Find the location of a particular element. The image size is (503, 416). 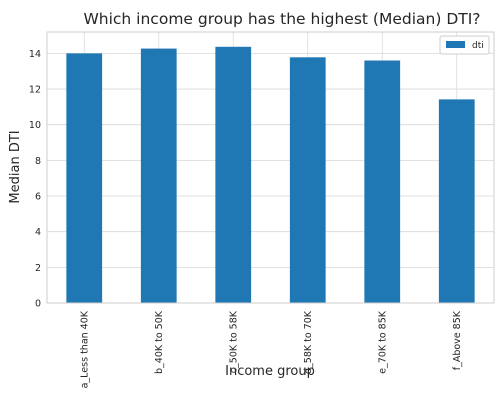

legend: dti is located at coordinates (464, 45).